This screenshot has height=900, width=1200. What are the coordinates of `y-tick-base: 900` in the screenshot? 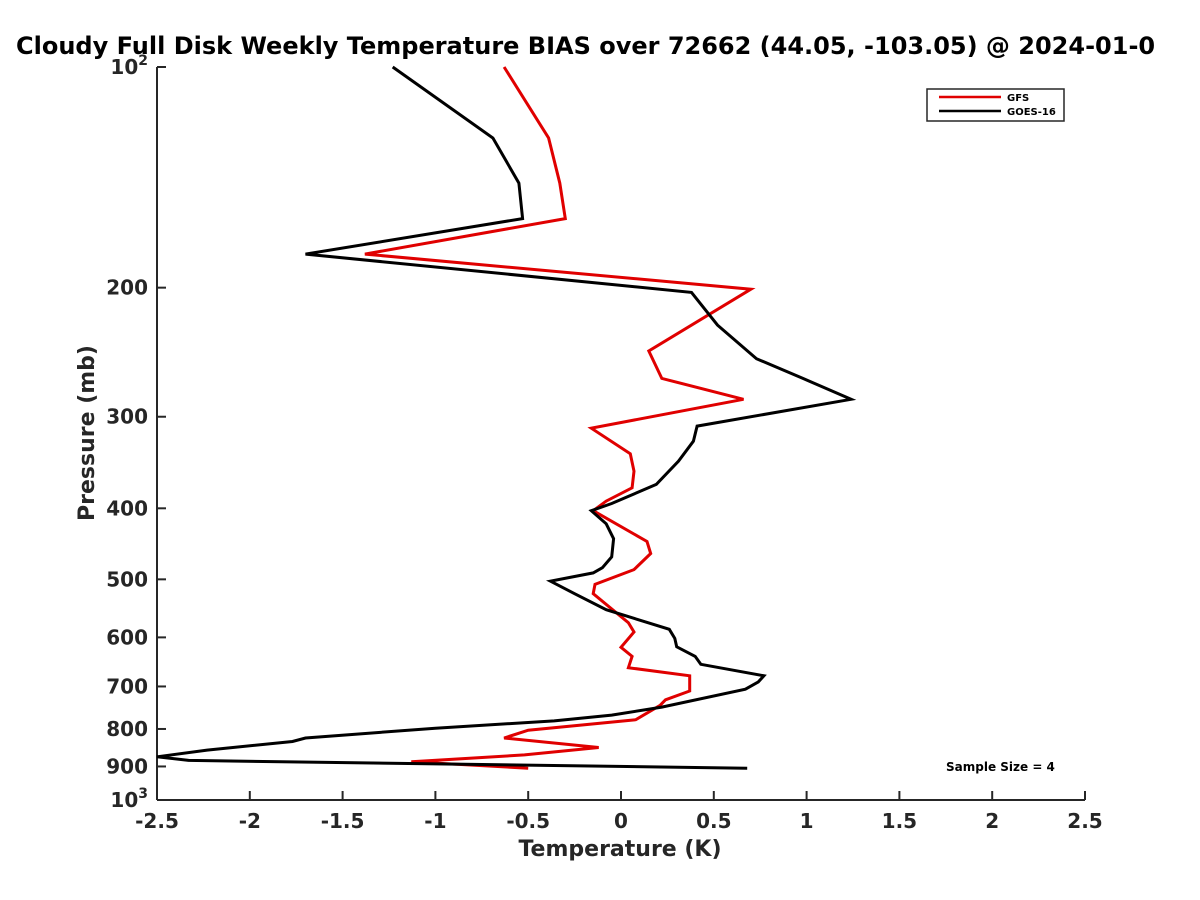 It's located at (127, 766).